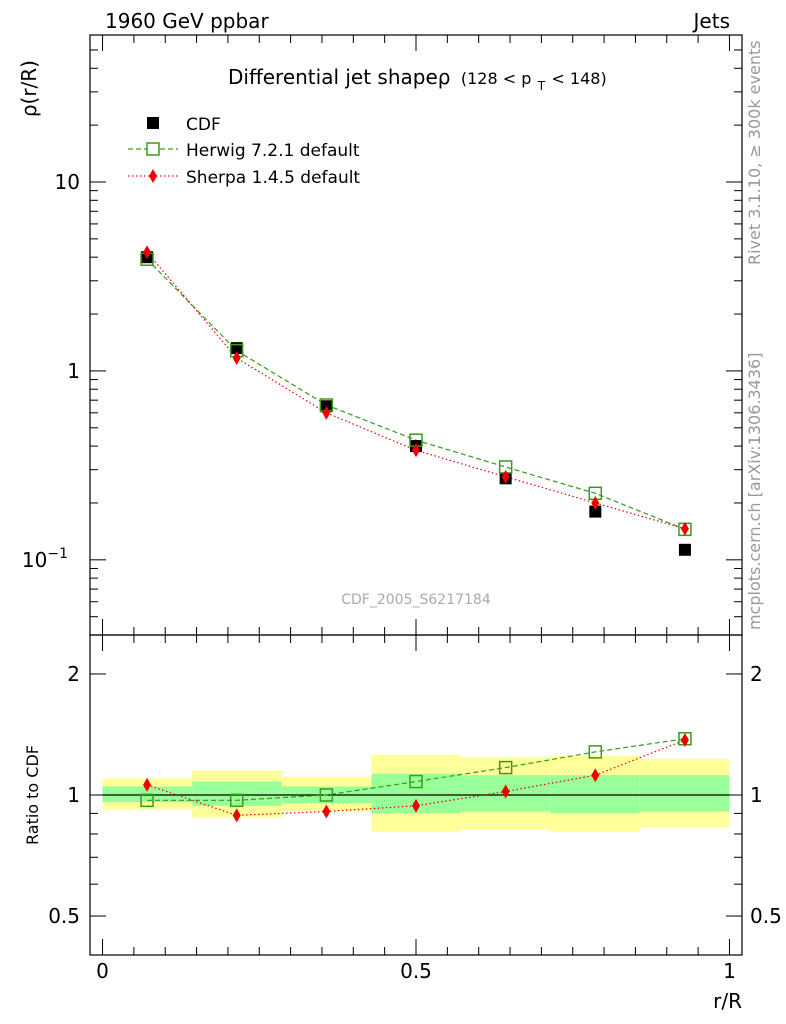 The height and width of the screenshot is (1024, 786). What do you see at coordinates (416, 600) in the screenshot?
I see `analysis-watermark: CDF_2005_S6217184` at bounding box center [416, 600].